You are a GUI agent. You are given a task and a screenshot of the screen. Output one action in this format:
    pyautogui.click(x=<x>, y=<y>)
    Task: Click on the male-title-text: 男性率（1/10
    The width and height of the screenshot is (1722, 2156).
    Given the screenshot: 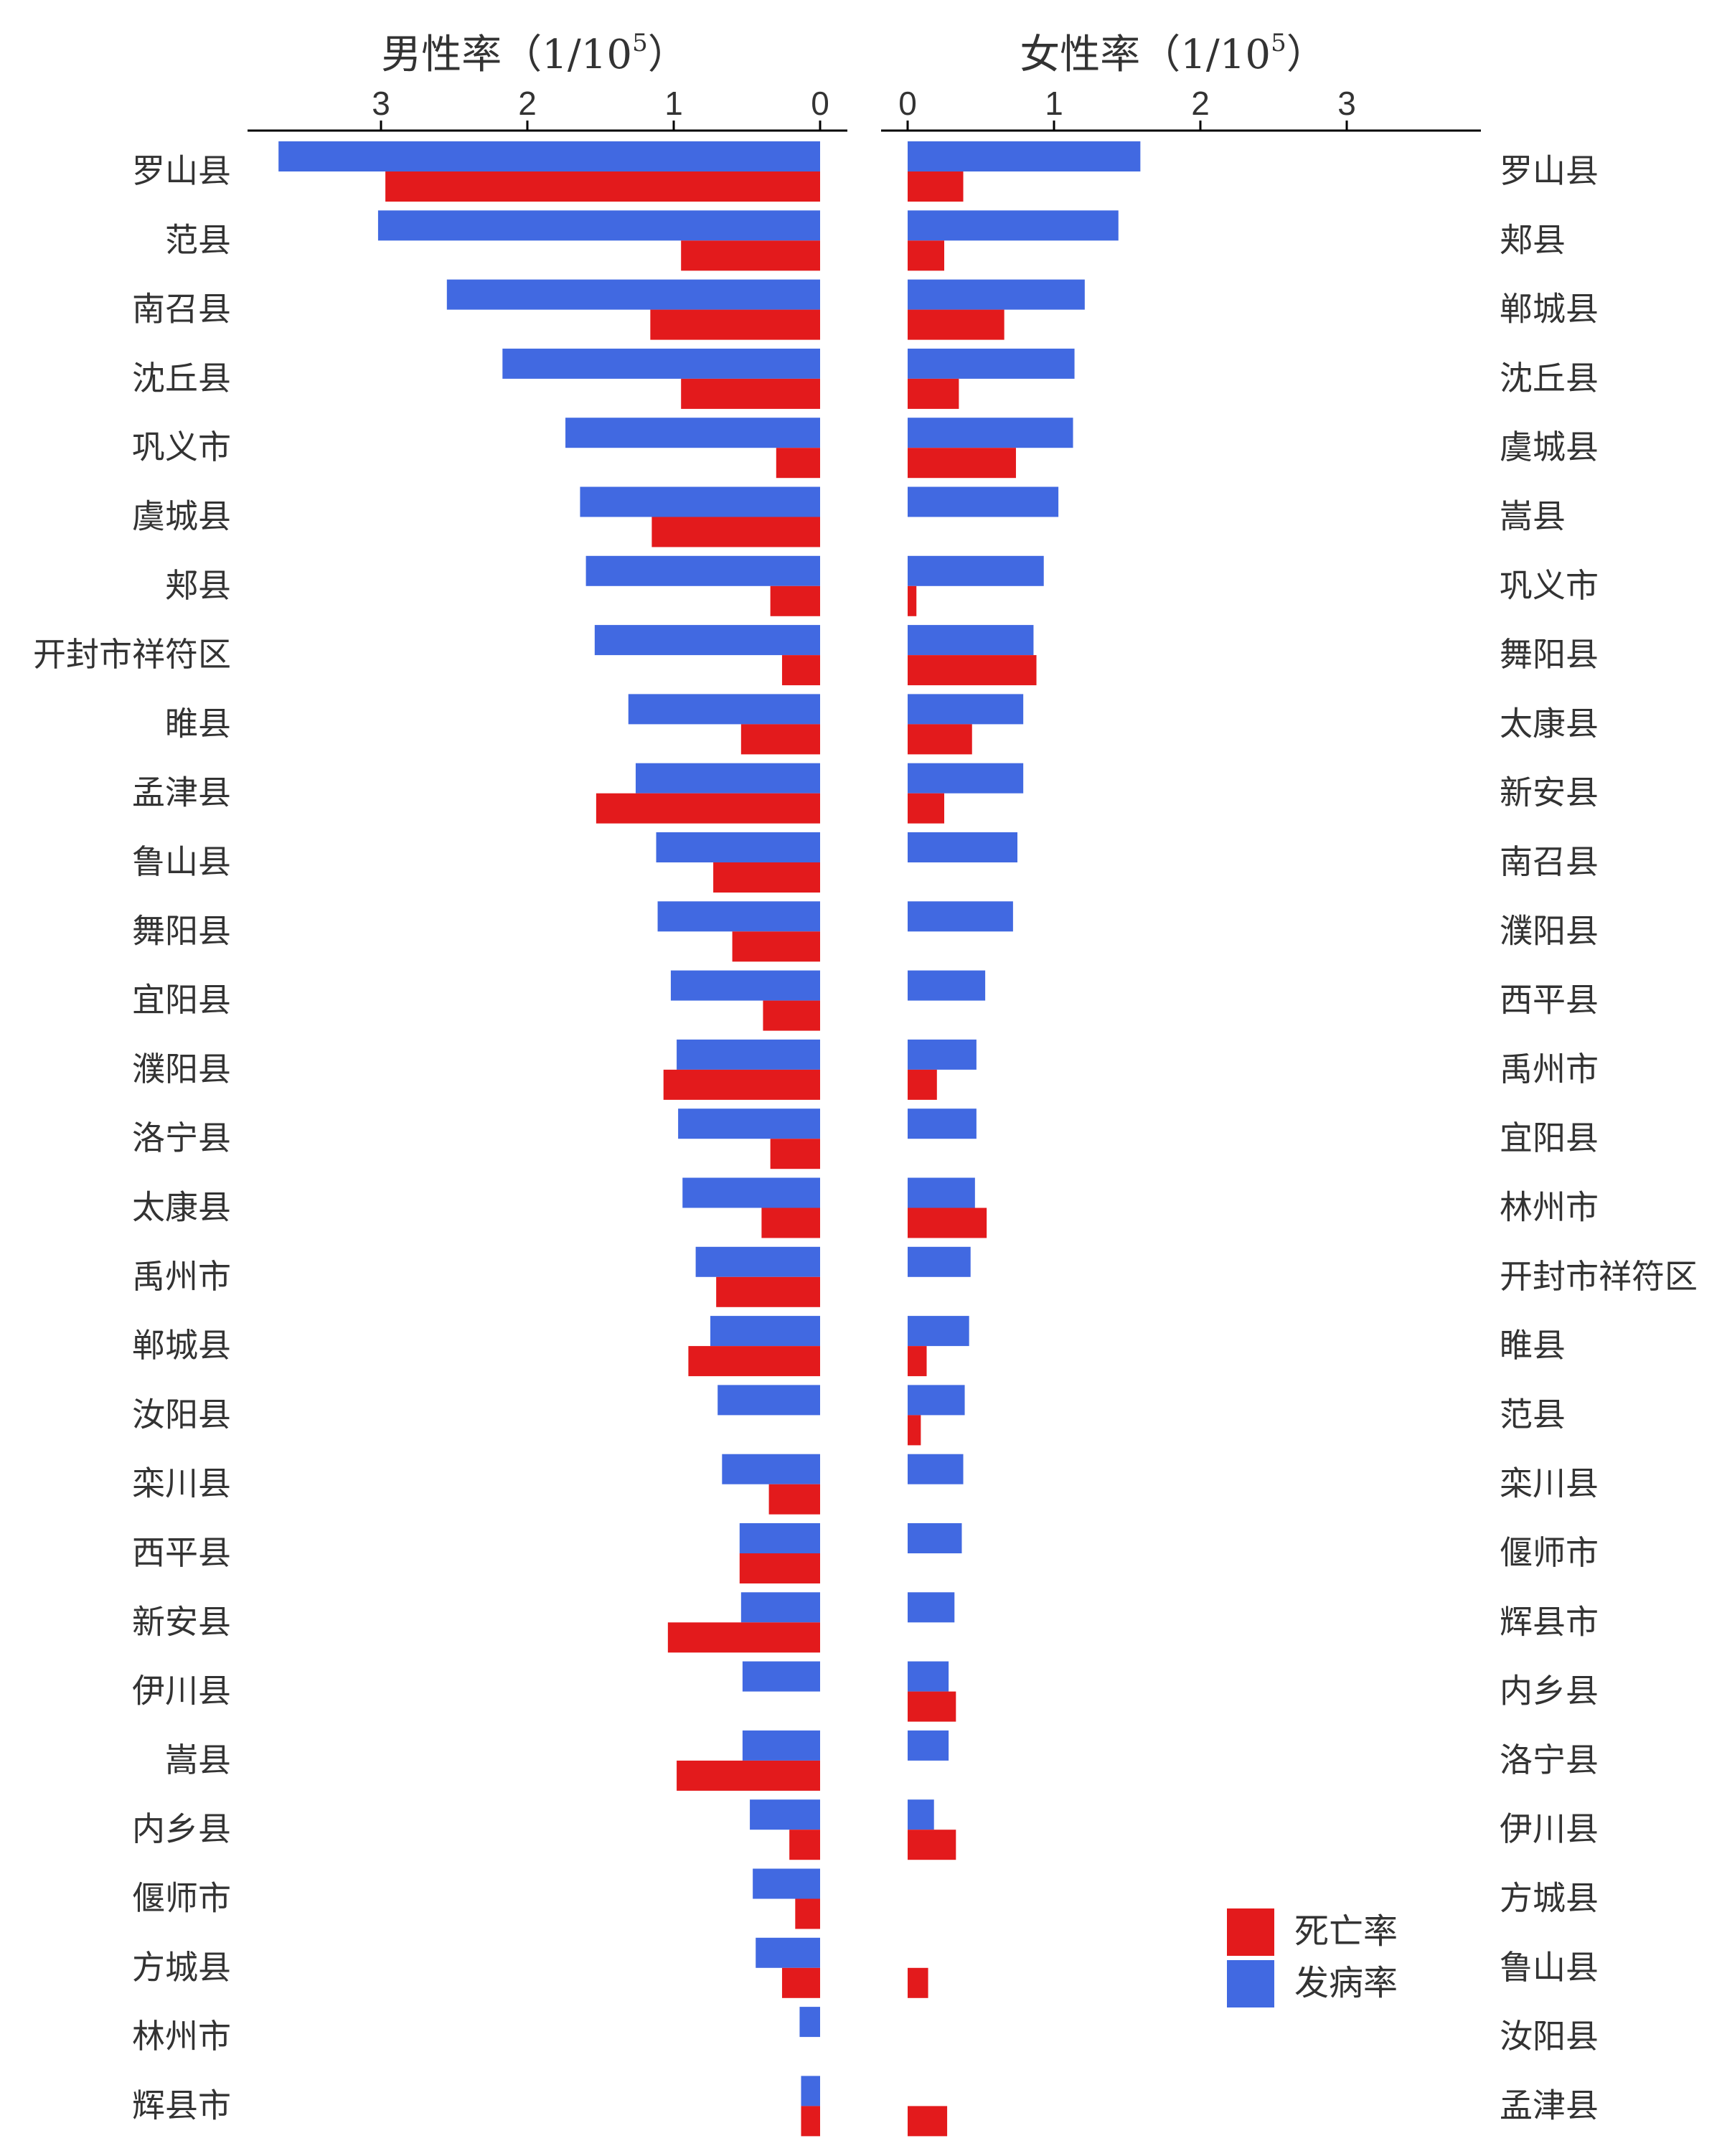 What is the action you would take?
    pyautogui.click(x=507, y=55)
    